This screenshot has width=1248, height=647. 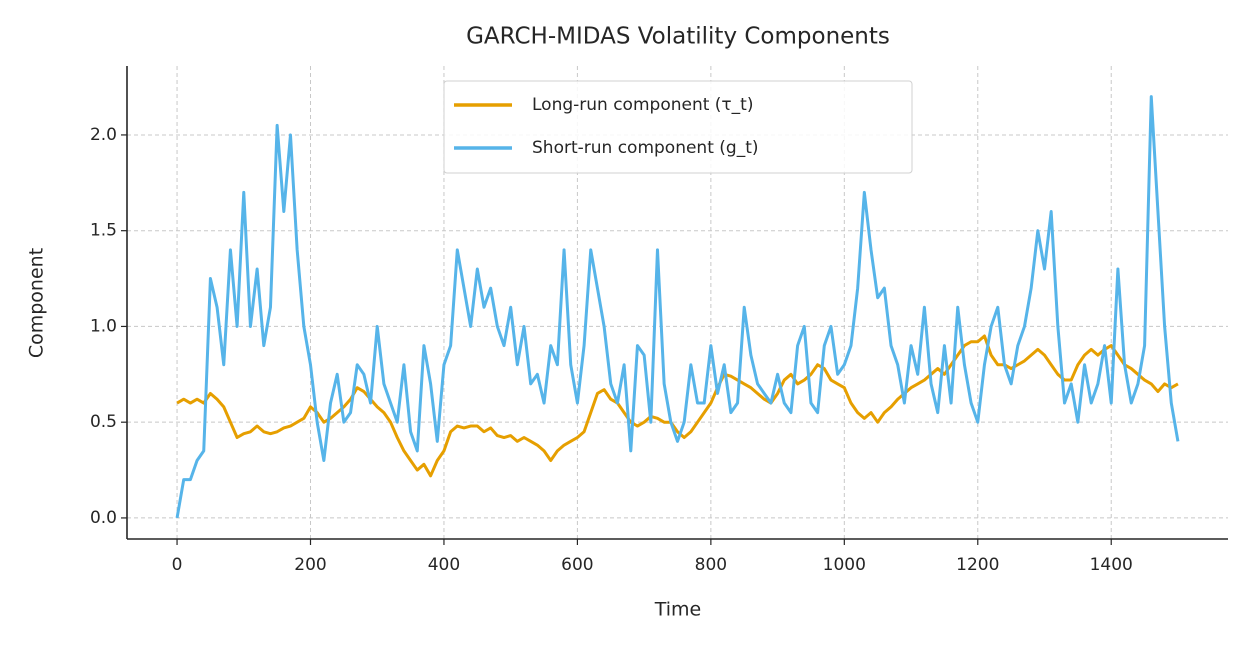 I want to click on x-tick-label: 1400, so click(x=1111, y=565).